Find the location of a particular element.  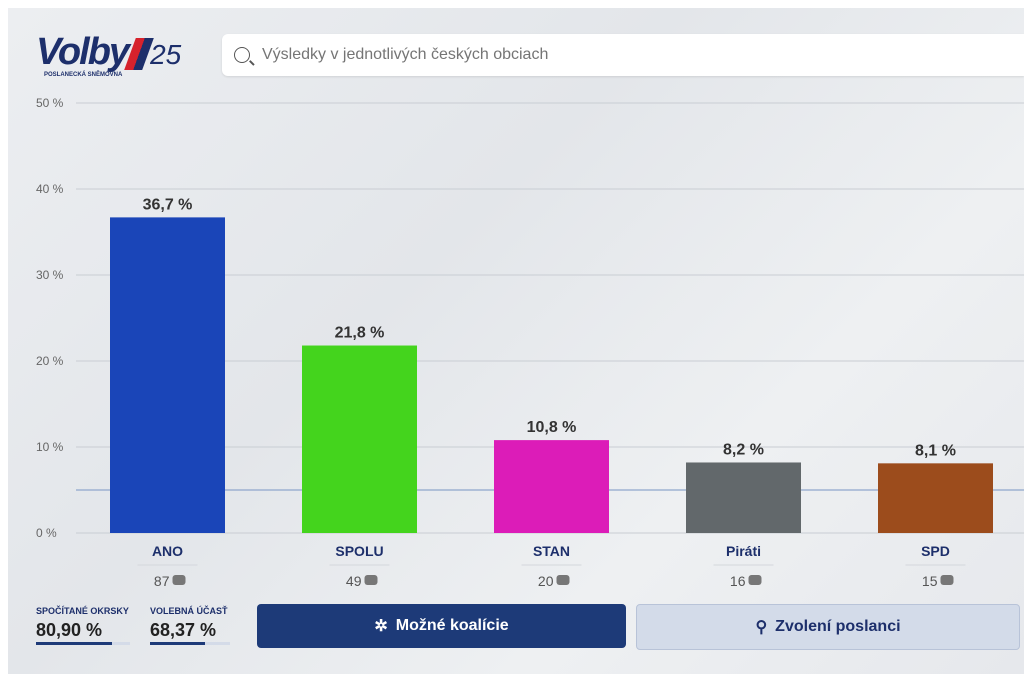

data-label: 10,8 % is located at coordinates (552, 427).